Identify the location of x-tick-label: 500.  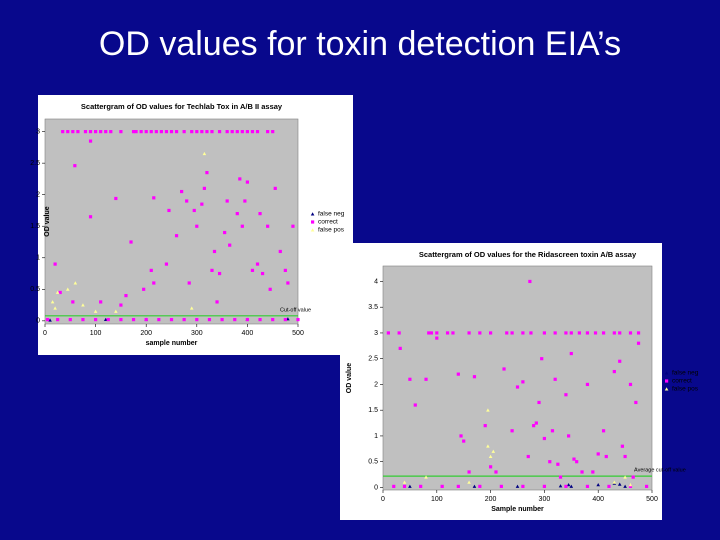
(652, 499).